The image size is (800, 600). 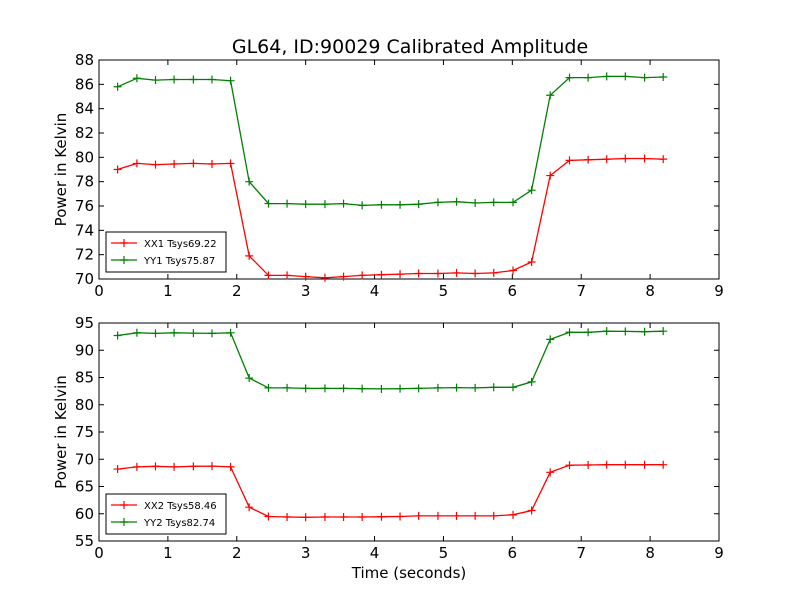 I want to click on bottom-legend-box, so click(x=166, y=514).